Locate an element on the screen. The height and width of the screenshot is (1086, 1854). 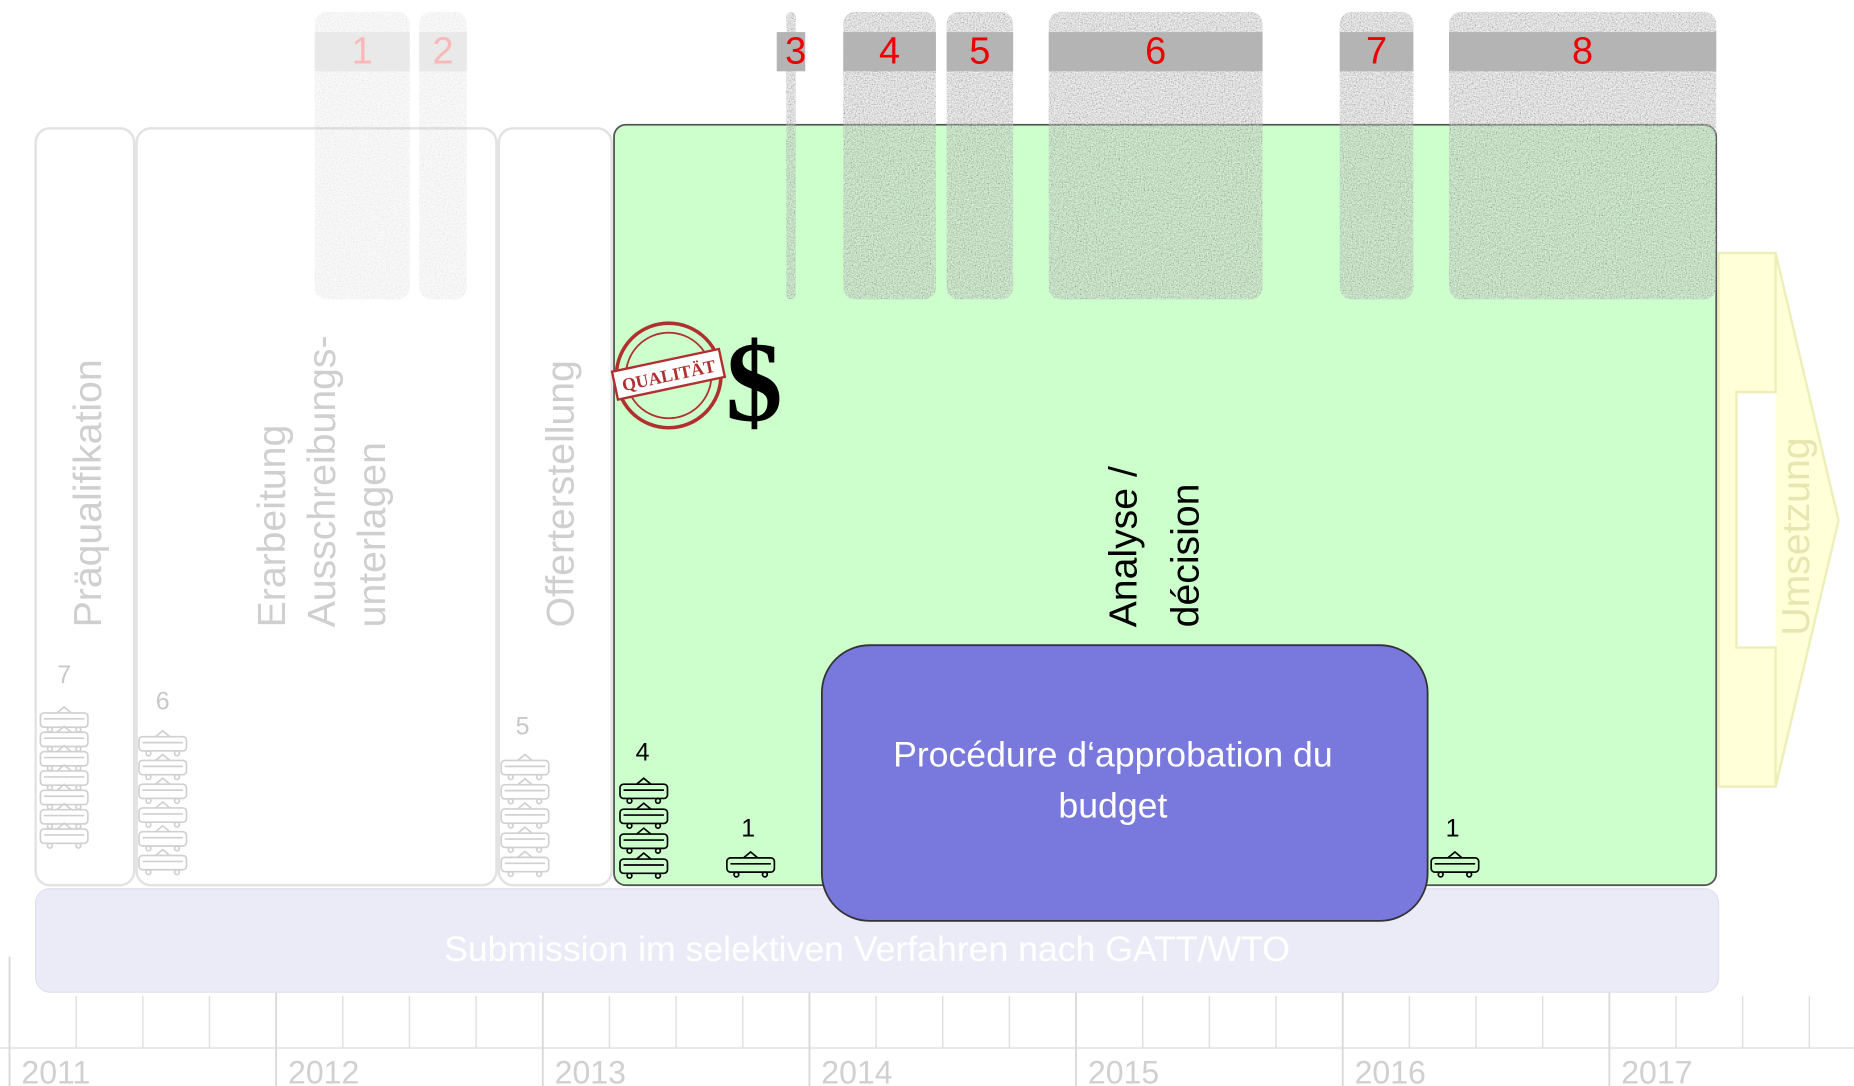
step-number: 7 is located at coordinates (1376, 52).